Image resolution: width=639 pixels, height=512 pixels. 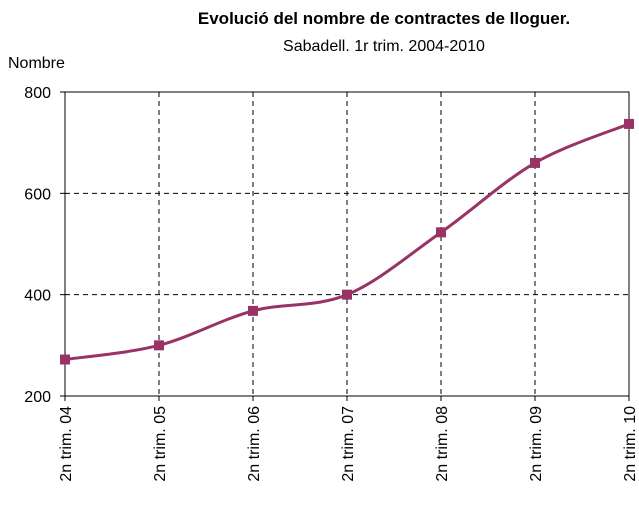 What do you see at coordinates (254, 444) in the screenshot?
I see `x-tick-label: 2n trim. 06` at bounding box center [254, 444].